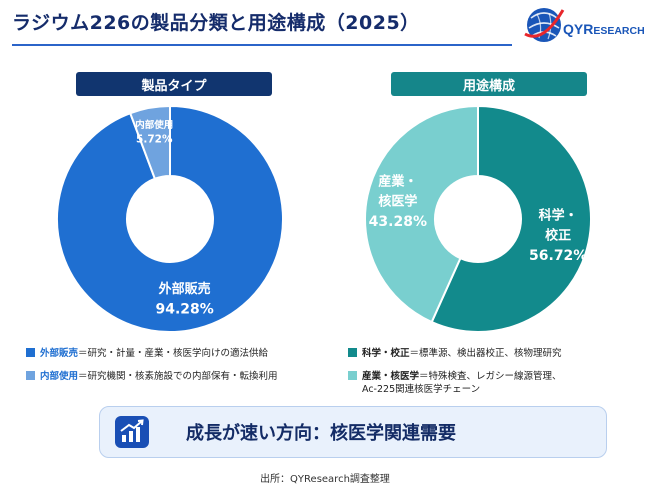  I want to click on legend-desc: ＝標準源、検出器校正、核物理研究, so click(485, 353).